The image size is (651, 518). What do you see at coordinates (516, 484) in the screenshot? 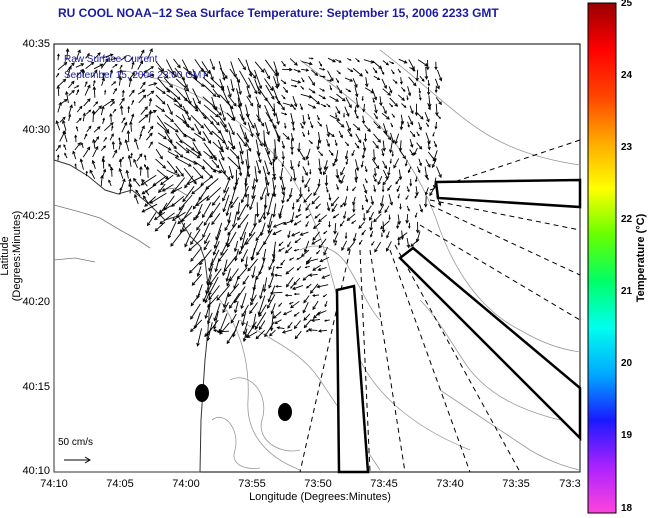
I see `x-tick: 73:35` at bounding box center [516, 484].